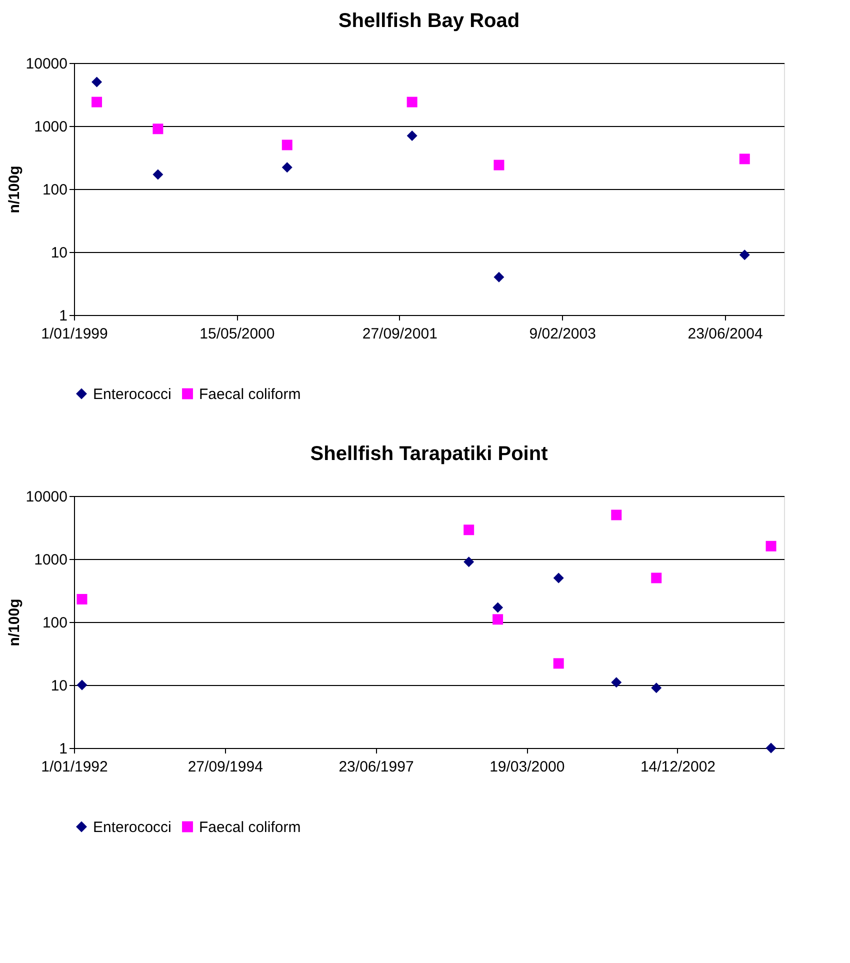 The height and width of the screenshot is (963, 850). I want to click on x-tick-label: 14/12/2002, so click(678, 767).